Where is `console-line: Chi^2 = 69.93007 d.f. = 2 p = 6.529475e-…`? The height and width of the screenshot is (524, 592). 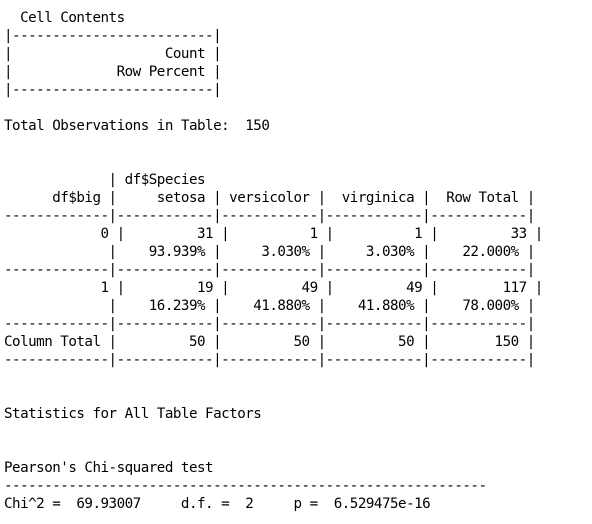
console-line: Chi^2 = 69.93007 d.f. = 2 p = 6.529475e-… is located at coordinates (217, 504).